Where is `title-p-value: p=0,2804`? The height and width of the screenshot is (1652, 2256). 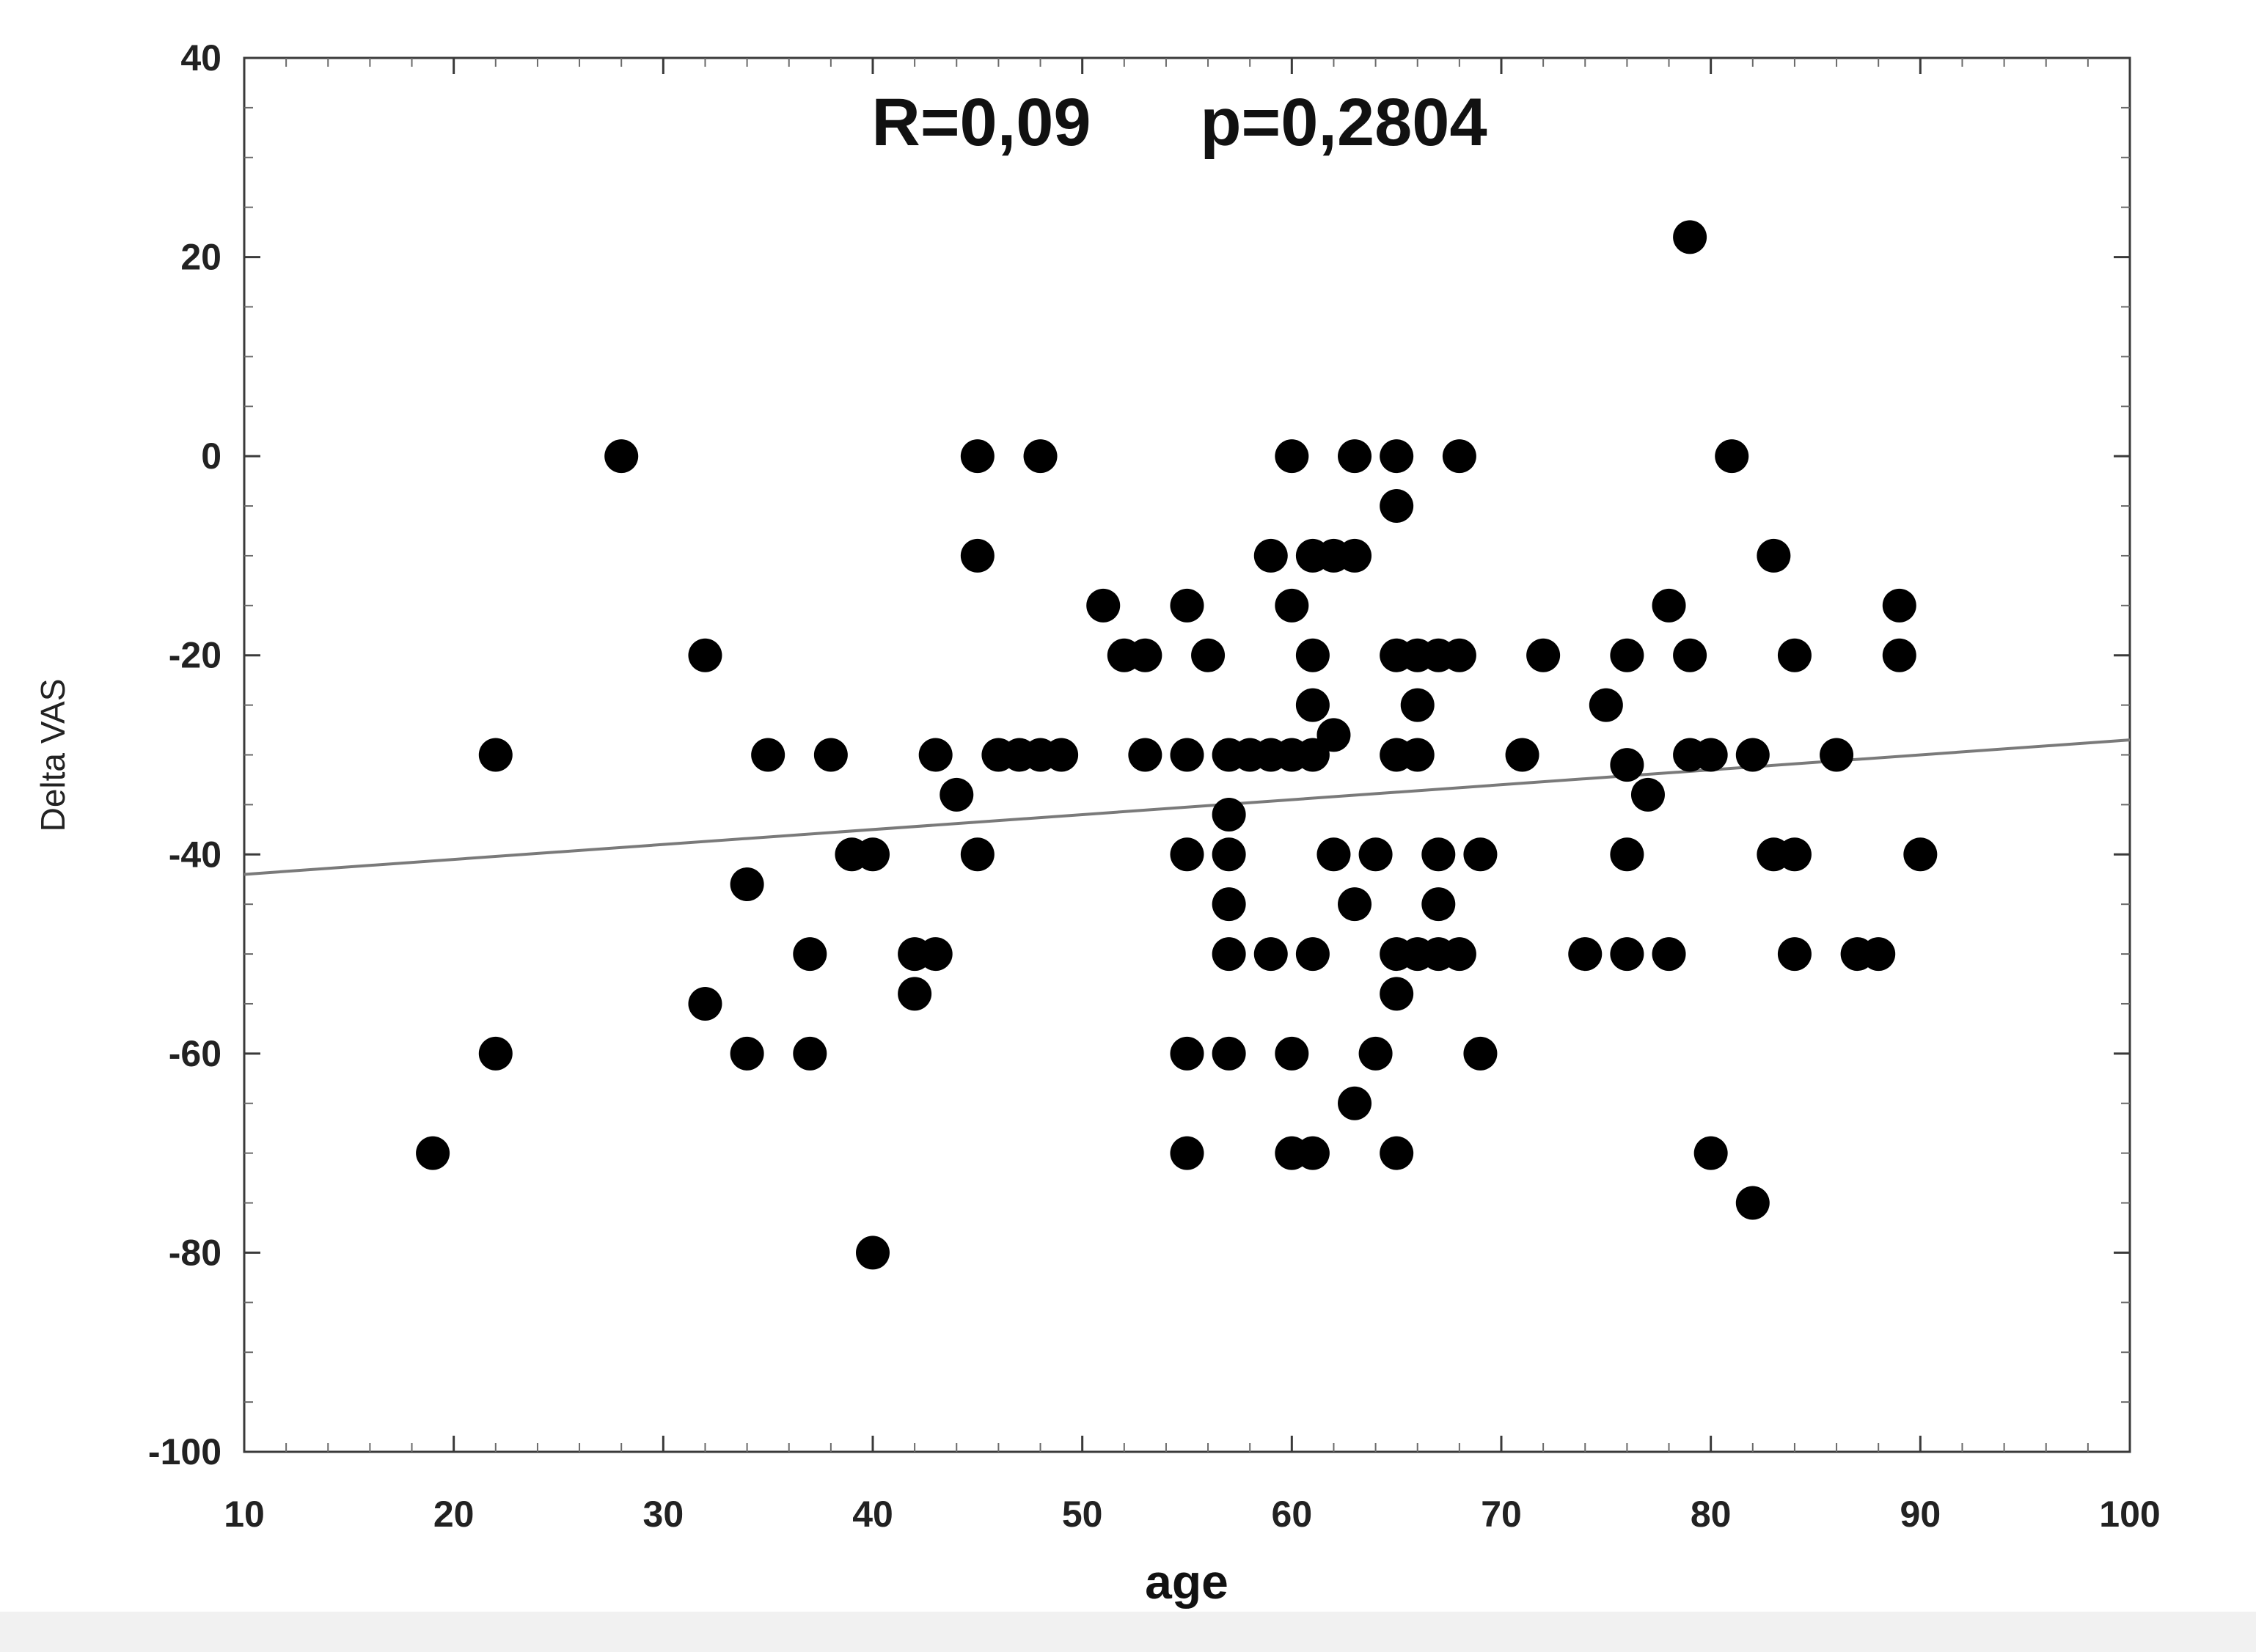 title-p-value: p=0,2804 is located at coordinates (1343, 123).